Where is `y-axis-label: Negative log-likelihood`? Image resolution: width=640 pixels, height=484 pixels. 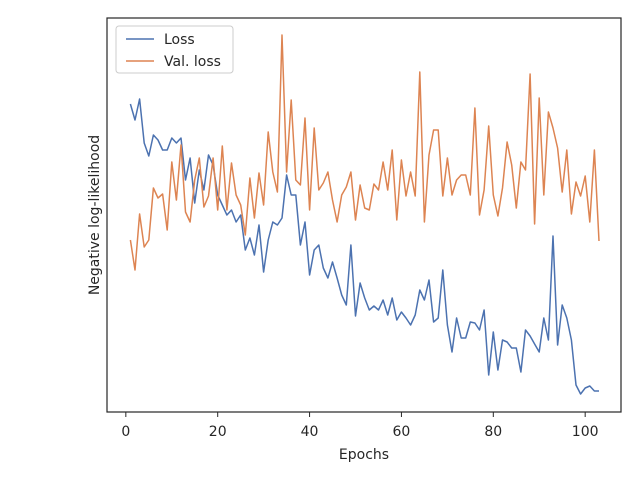 y-axis-label: Negative log-likelihood is located at coordinates (95, 215).